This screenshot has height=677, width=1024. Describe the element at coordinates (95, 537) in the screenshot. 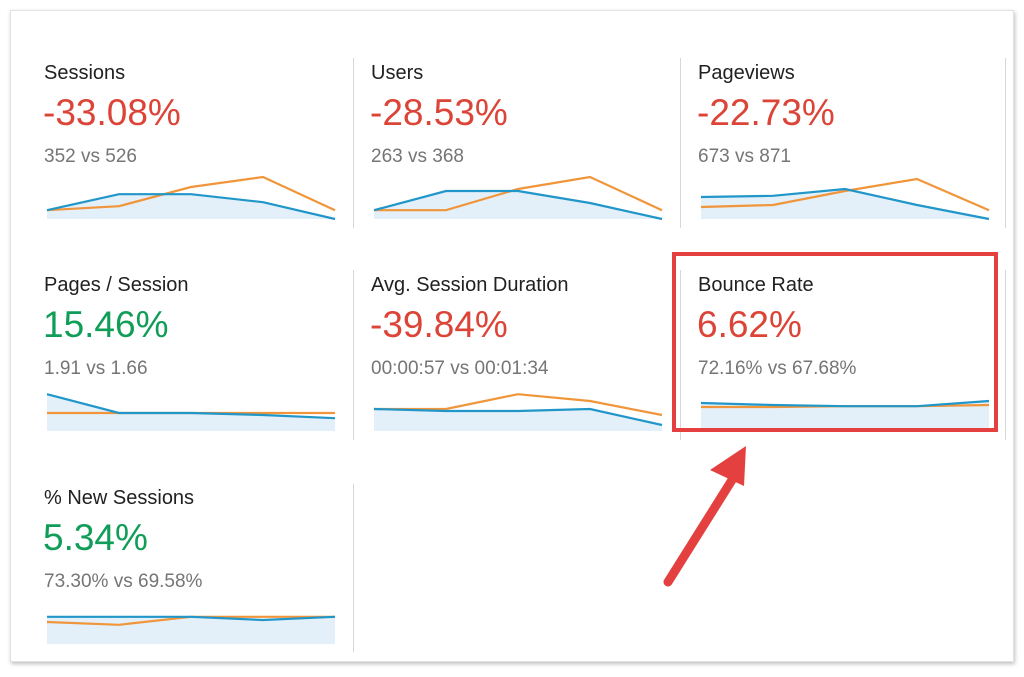

I see `metric-change: 5.34%` at that location.